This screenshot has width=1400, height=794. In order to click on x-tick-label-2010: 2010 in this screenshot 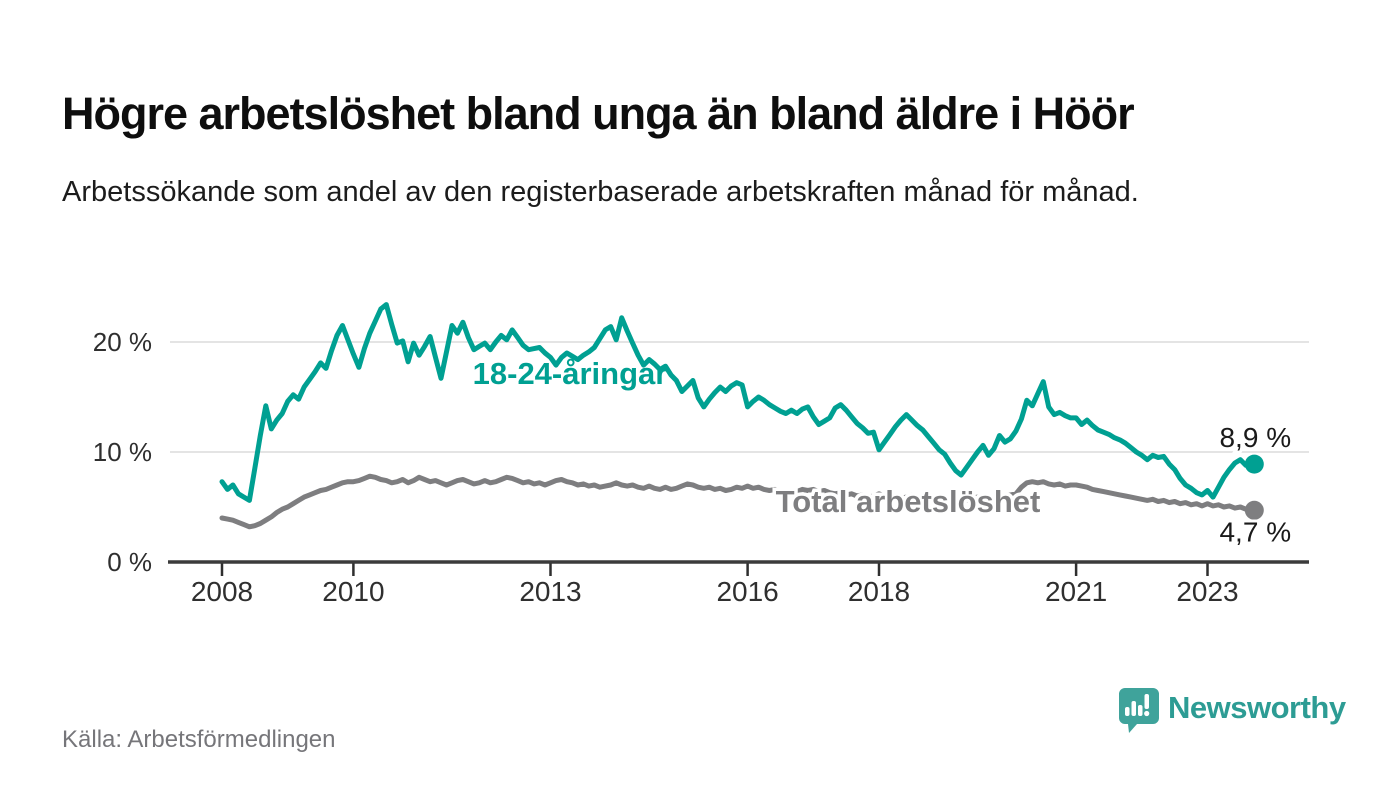, I will do `click(353, 591)`.